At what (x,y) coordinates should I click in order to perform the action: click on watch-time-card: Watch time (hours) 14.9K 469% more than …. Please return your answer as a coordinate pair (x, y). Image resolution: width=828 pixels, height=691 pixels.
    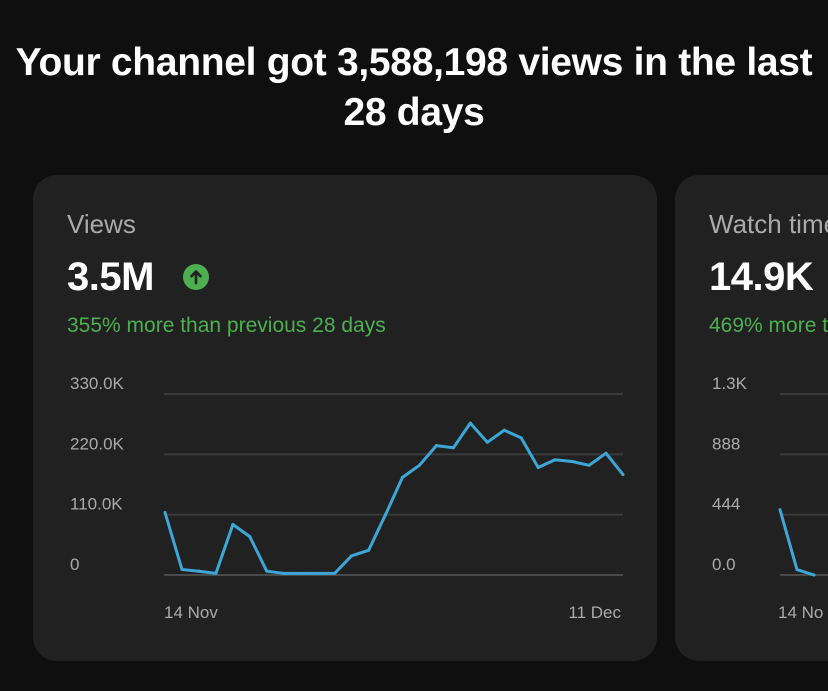
    Looking at the image, I should click on (751, 418).